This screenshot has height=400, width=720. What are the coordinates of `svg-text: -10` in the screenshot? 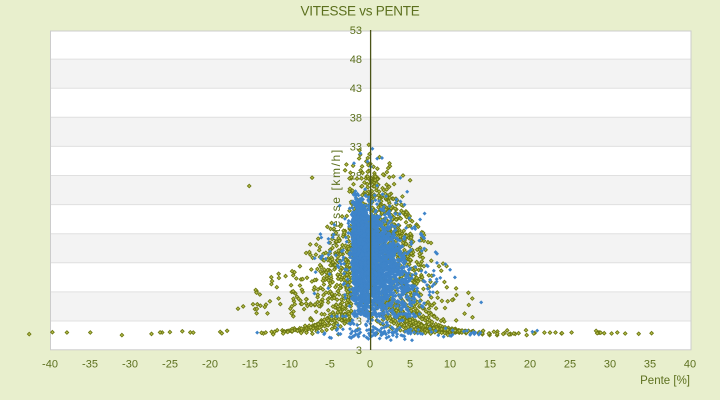 It's located at (290, 365).